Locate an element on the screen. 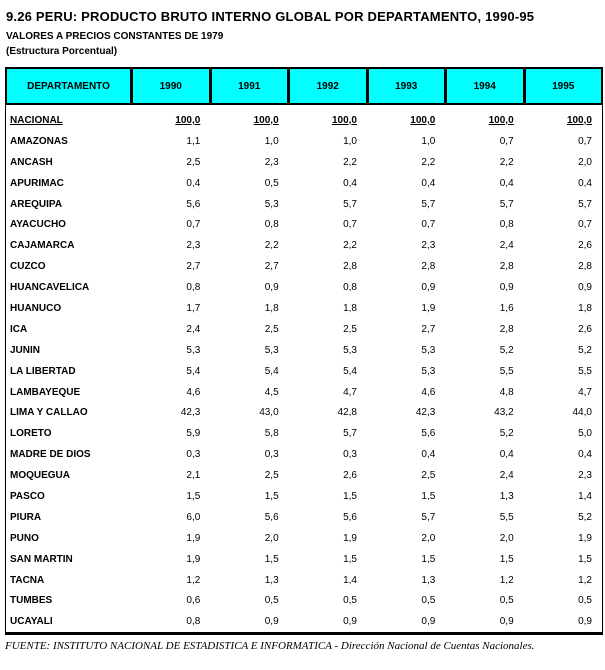  header-cell-1994: 1994 is located at coordinates (486, 86).